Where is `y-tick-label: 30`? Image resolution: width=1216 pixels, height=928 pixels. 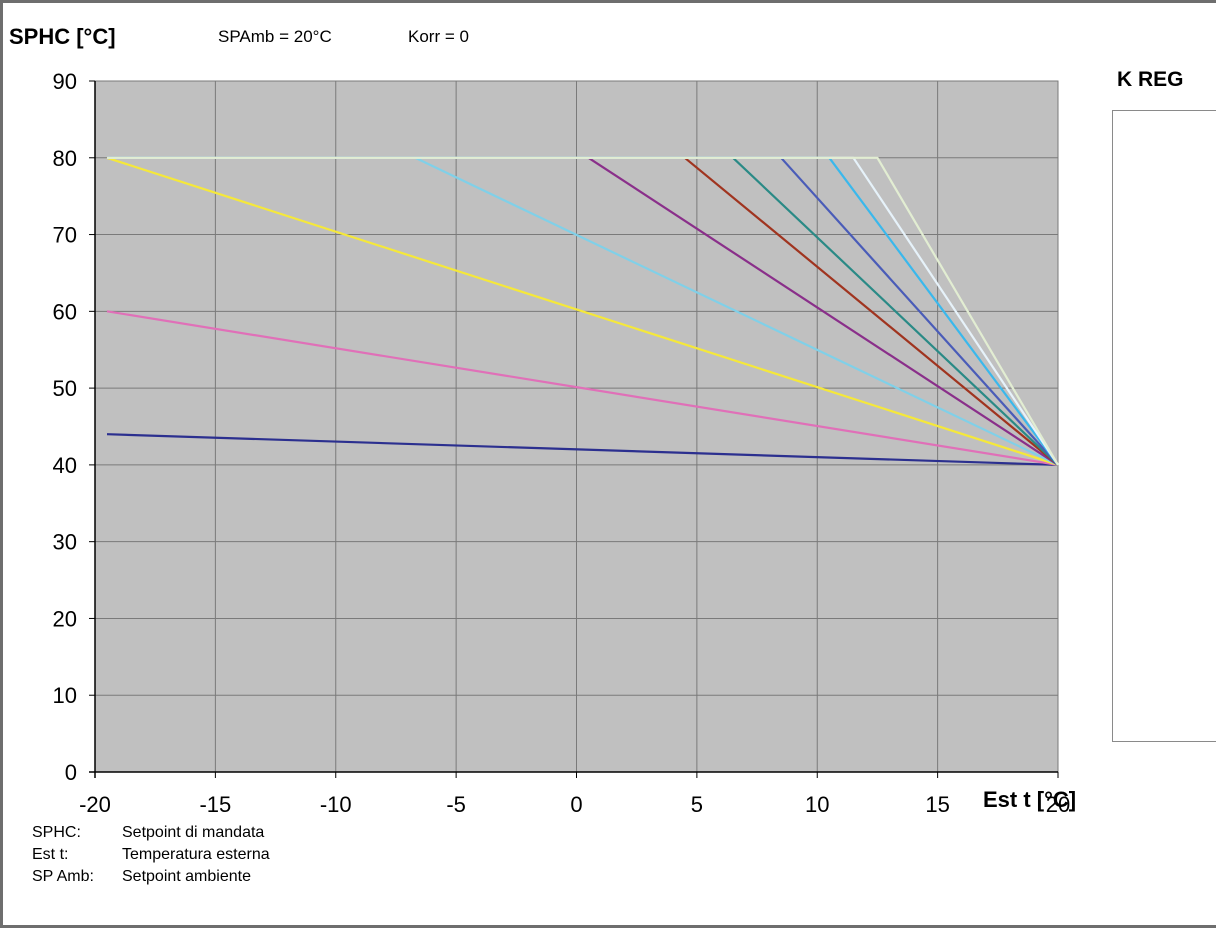 y-tick-label: 30 is located at coordinates (65, 542).